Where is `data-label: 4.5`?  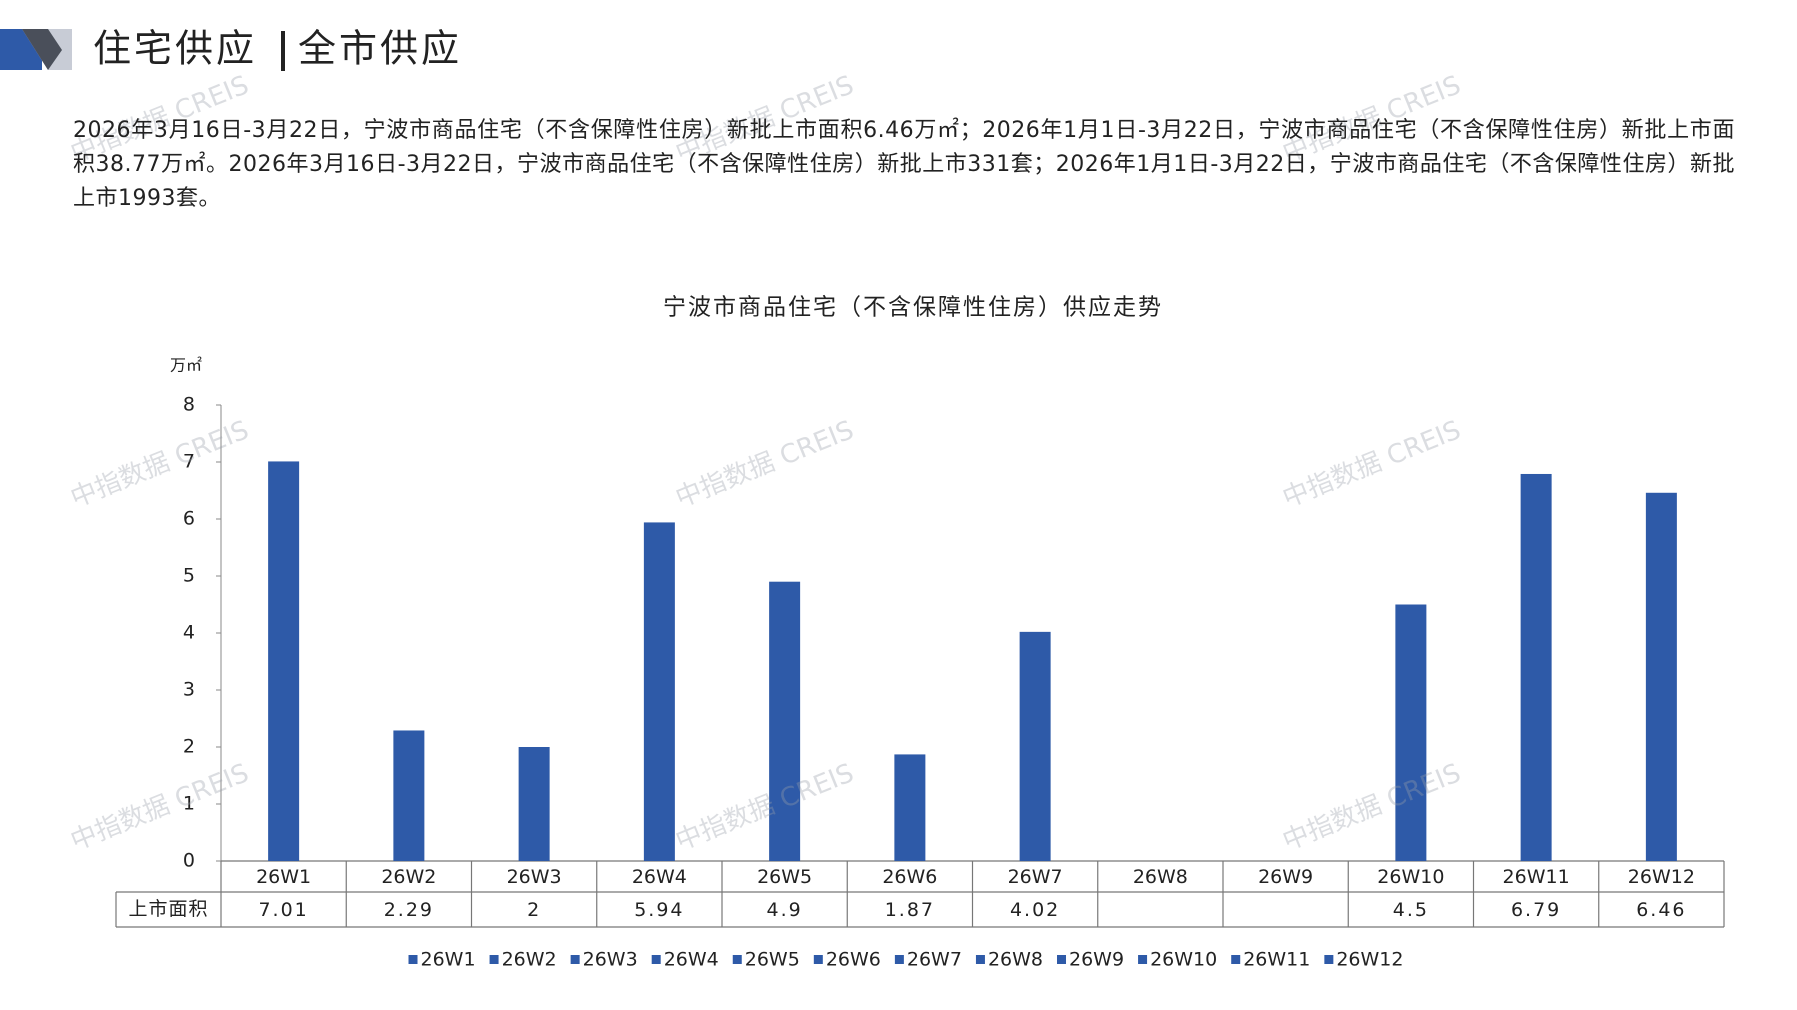 data-label: 4.5 is located at coordinates (1411, 910).